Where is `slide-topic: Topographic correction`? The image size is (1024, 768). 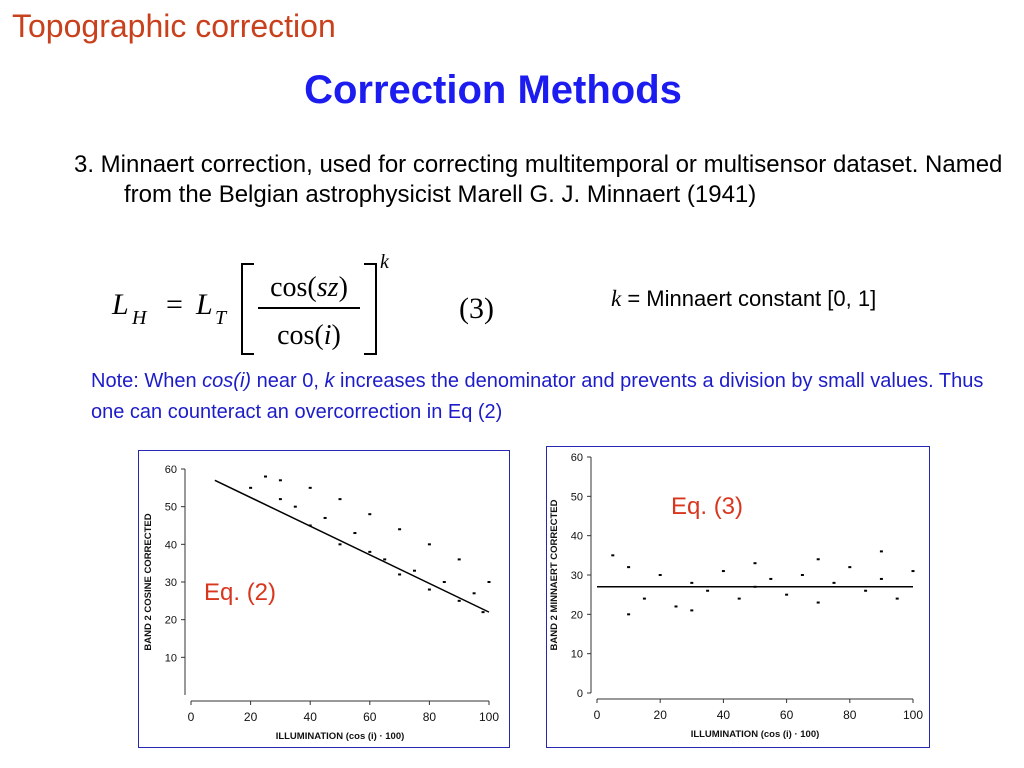 slide-topic: Topographic correction is located at coordinates (174, 26).